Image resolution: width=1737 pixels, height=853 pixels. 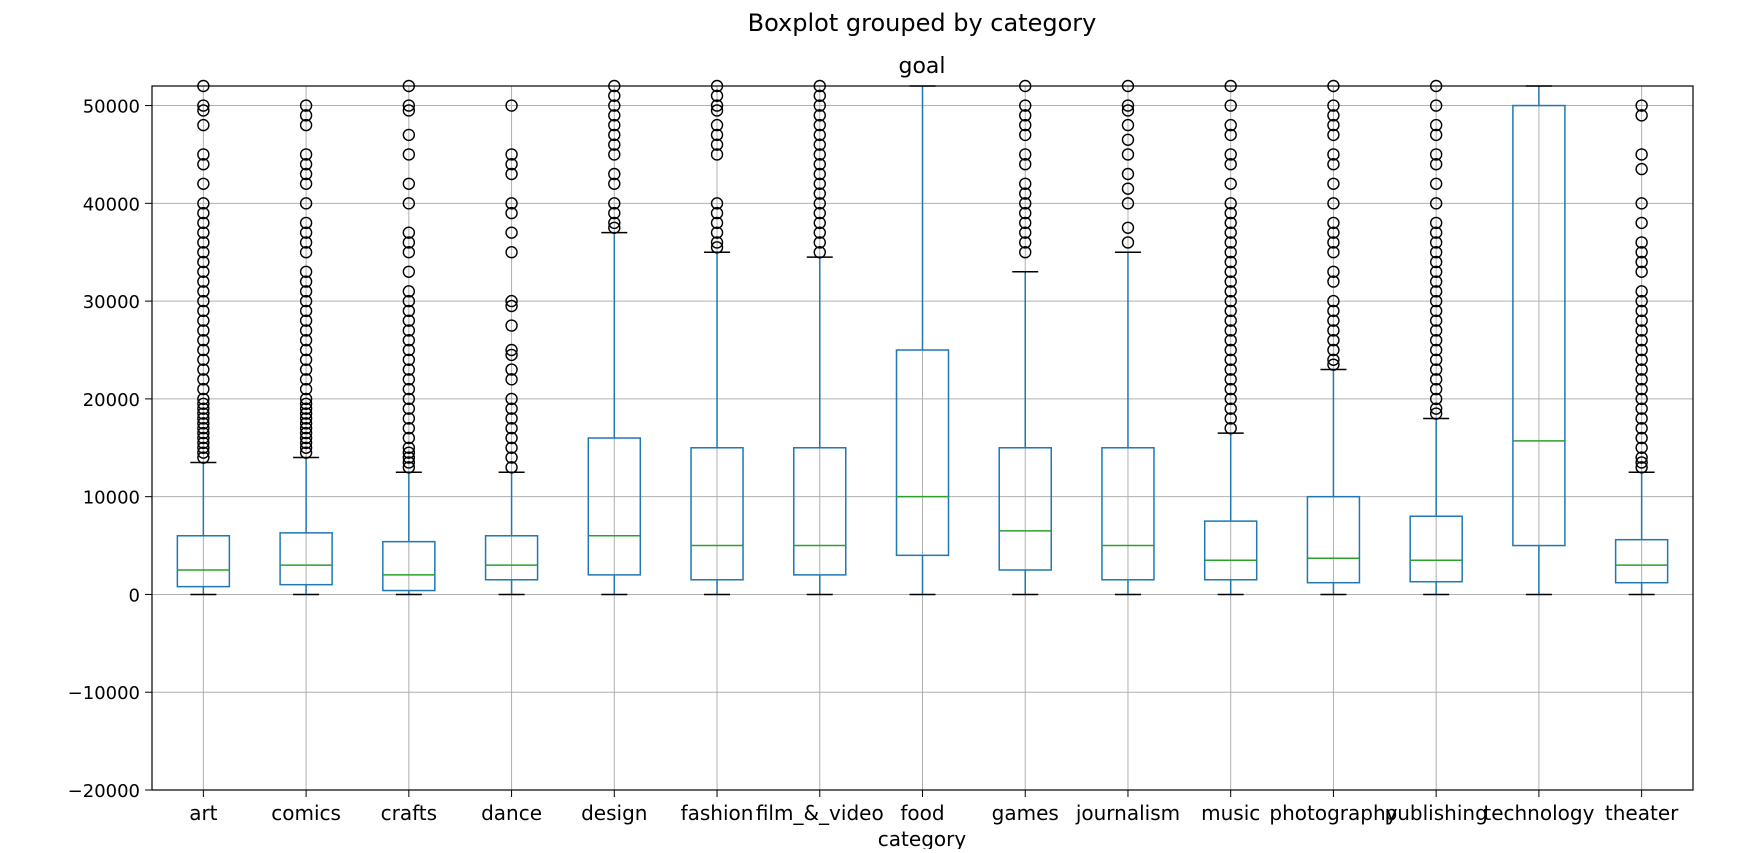 What do you see at coordinates (409, 566) in the screenshot?
I see `box-crafts` at bounding box center [409, 566].